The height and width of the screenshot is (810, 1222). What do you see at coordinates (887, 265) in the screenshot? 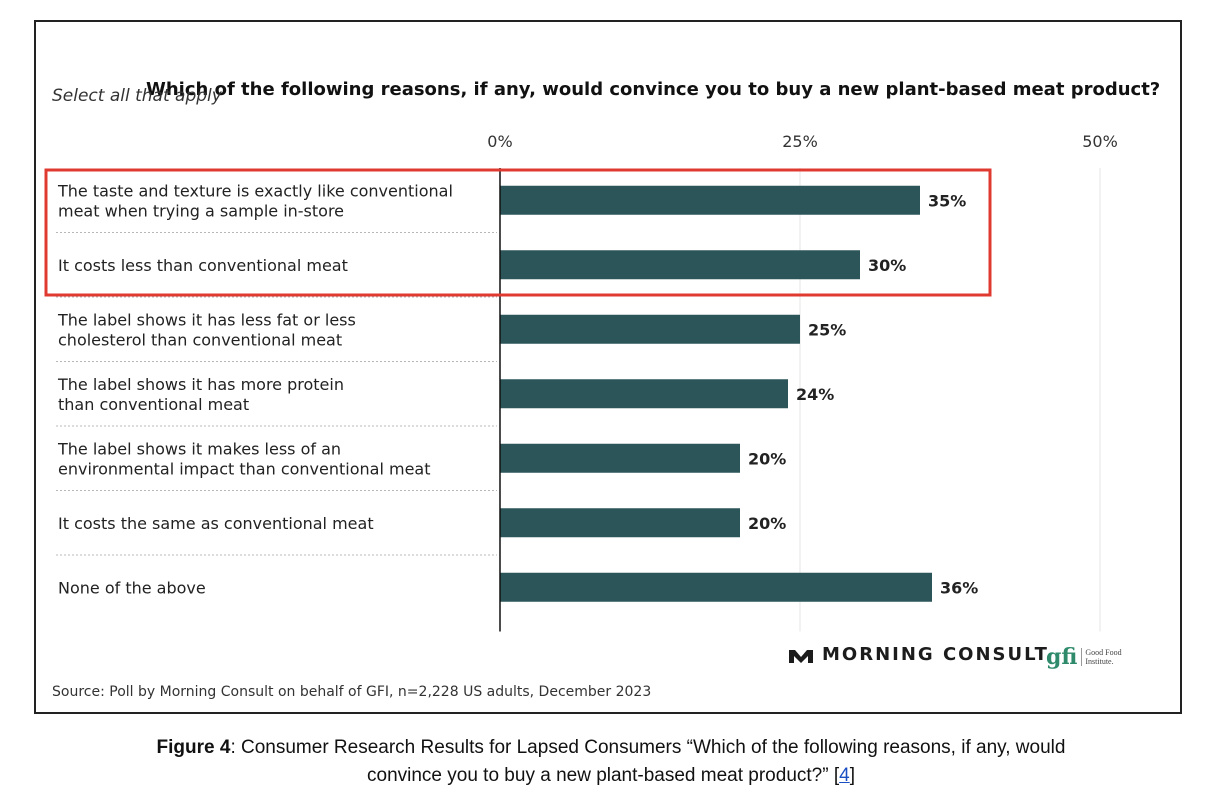
I see `data-label: 30%` at bounding box center [887, 265].